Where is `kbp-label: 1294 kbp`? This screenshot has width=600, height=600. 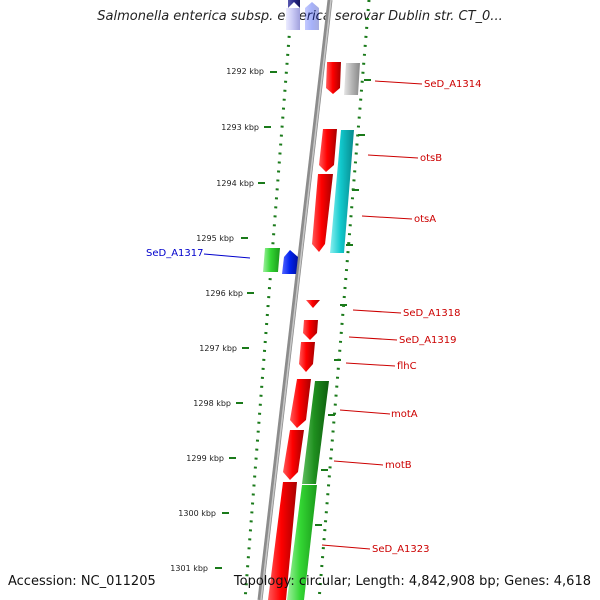 kbp-label: 1294 kbp is located at coordinates (235, 183).